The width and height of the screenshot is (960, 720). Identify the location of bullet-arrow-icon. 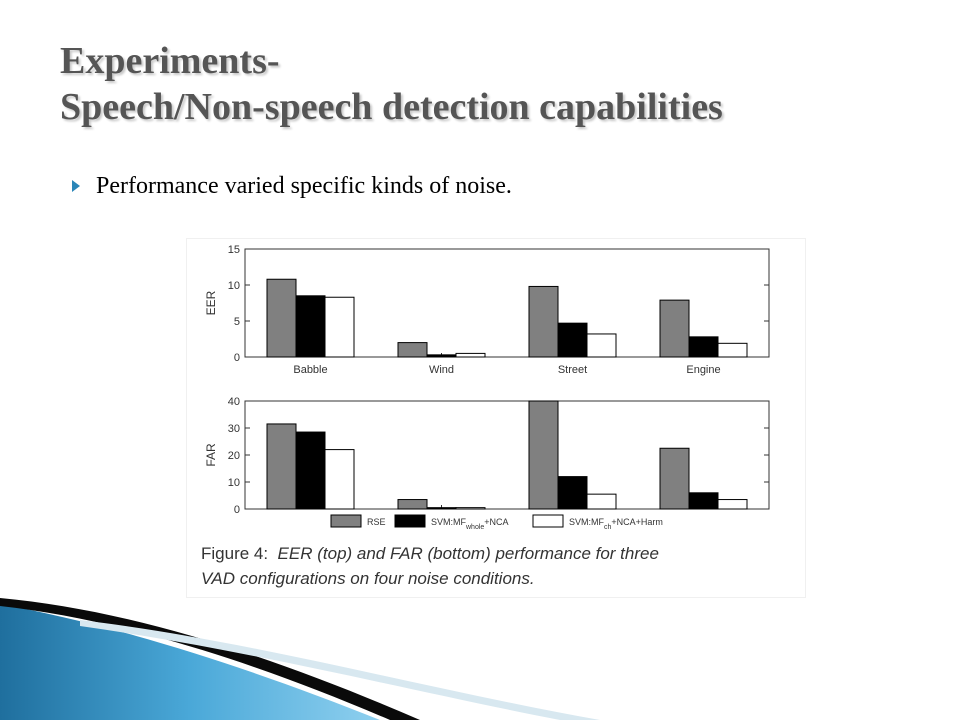
(76, 186).